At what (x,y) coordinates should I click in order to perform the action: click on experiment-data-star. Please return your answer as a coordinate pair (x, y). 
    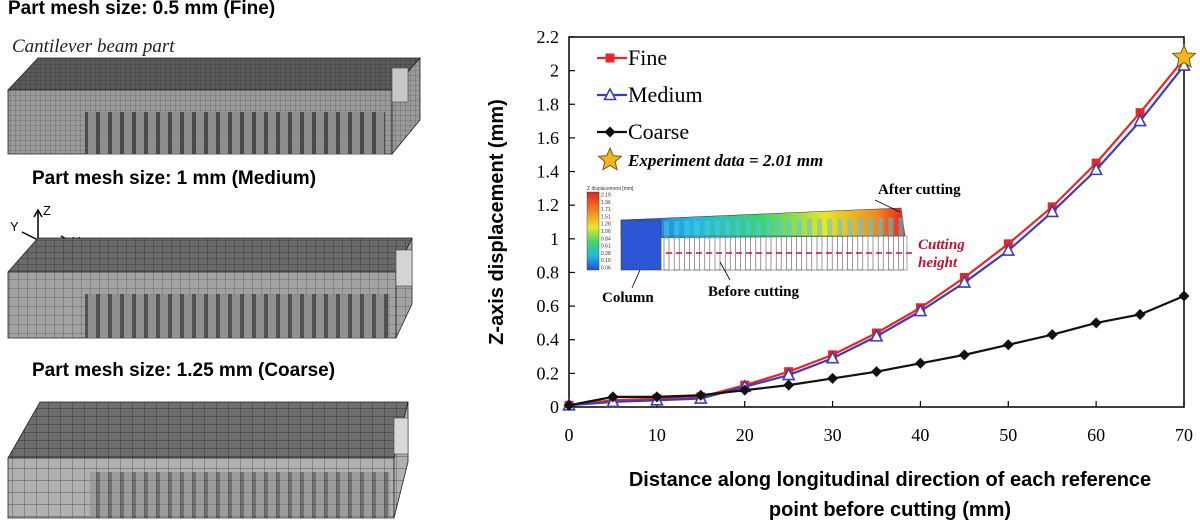
    Looking at the image, I should click on (1184, 55).